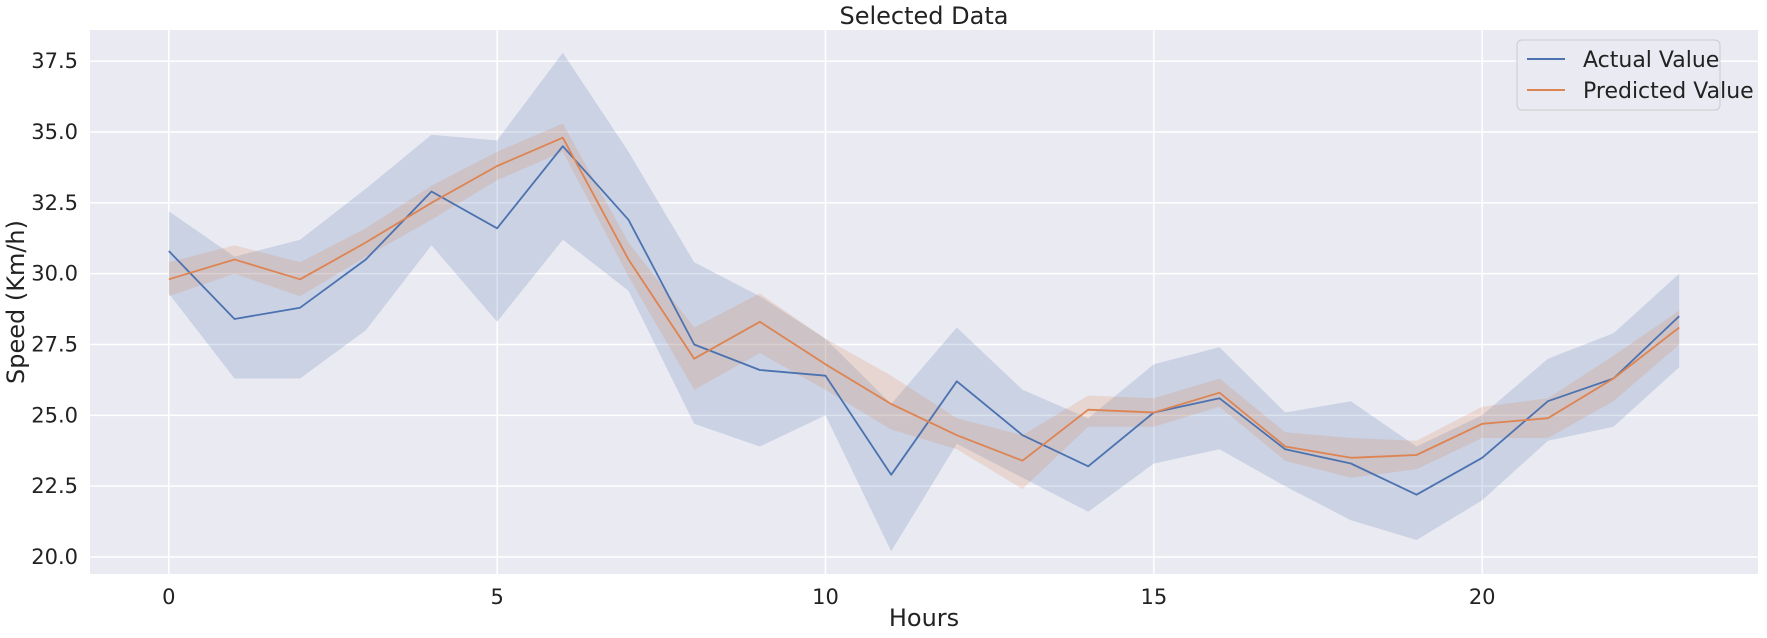  What do you see at coordinates (1153, 597) in the screenshot?
I see `x-tick-label: 15` at bounding box center [1153, 597].